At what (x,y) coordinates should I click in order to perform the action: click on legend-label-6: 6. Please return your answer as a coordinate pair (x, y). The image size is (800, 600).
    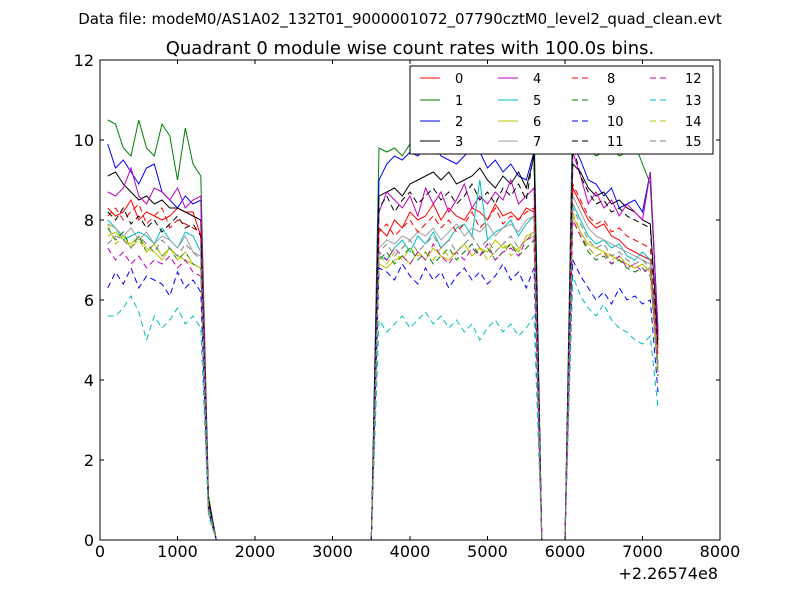
    Looking at the image, I should click on (537, 122).